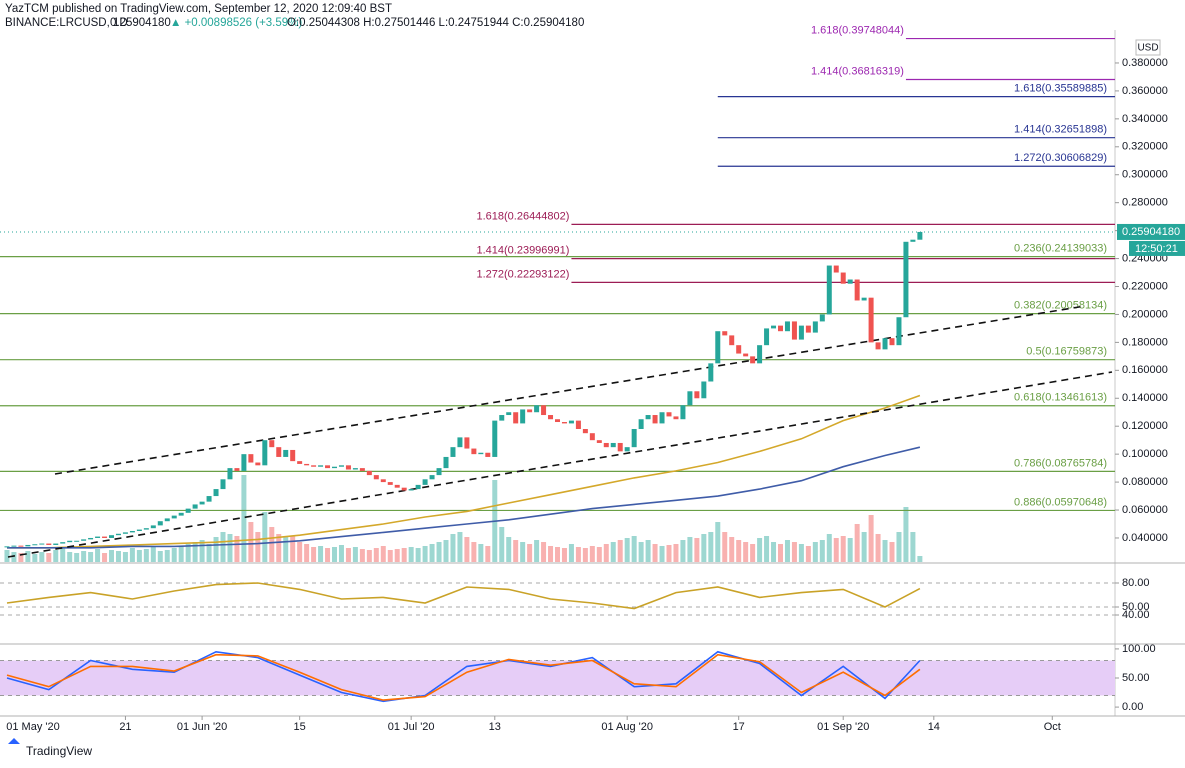  Describe the element at coordinates (463, 676) in the screenshot. I see `line` at that location.